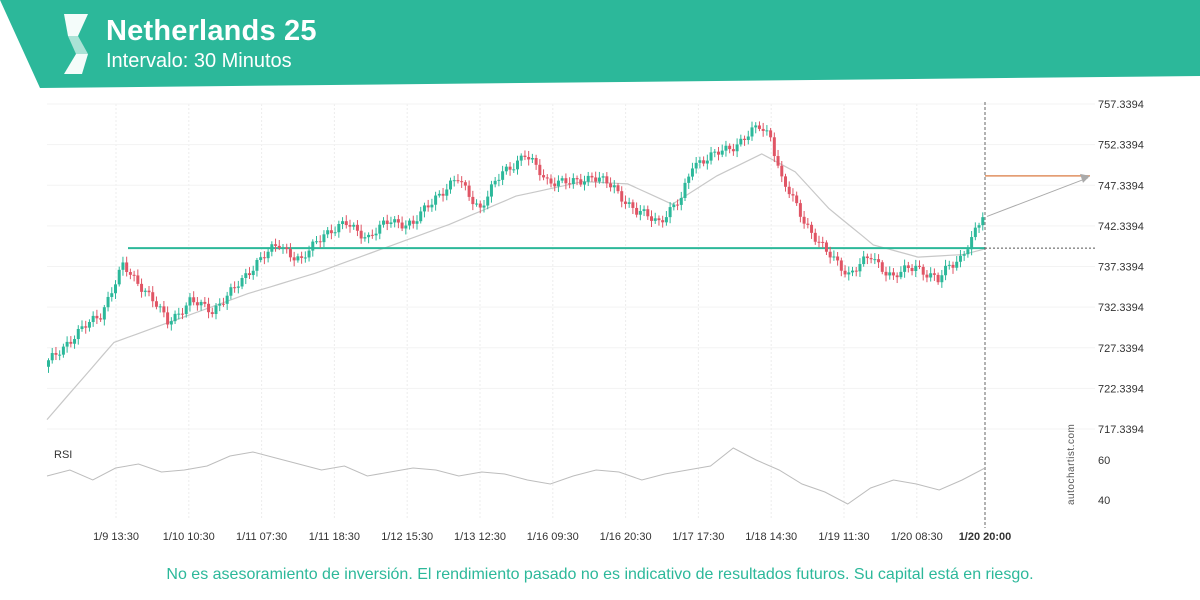 The width and height of the screenshot is (1200, 600). Describe the element at coordinates (1121, 186) in the screenshot. I see `y-tick-label: 747.3394` at that location.